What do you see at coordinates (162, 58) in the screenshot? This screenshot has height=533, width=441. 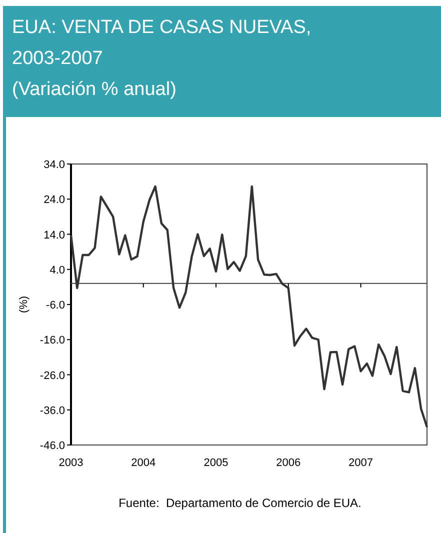 I see `chart-title: EUA: VENTA DE CASAS NUEVAS, 2003-2007 (Variación % anual)` at bounding box center [162, 58].